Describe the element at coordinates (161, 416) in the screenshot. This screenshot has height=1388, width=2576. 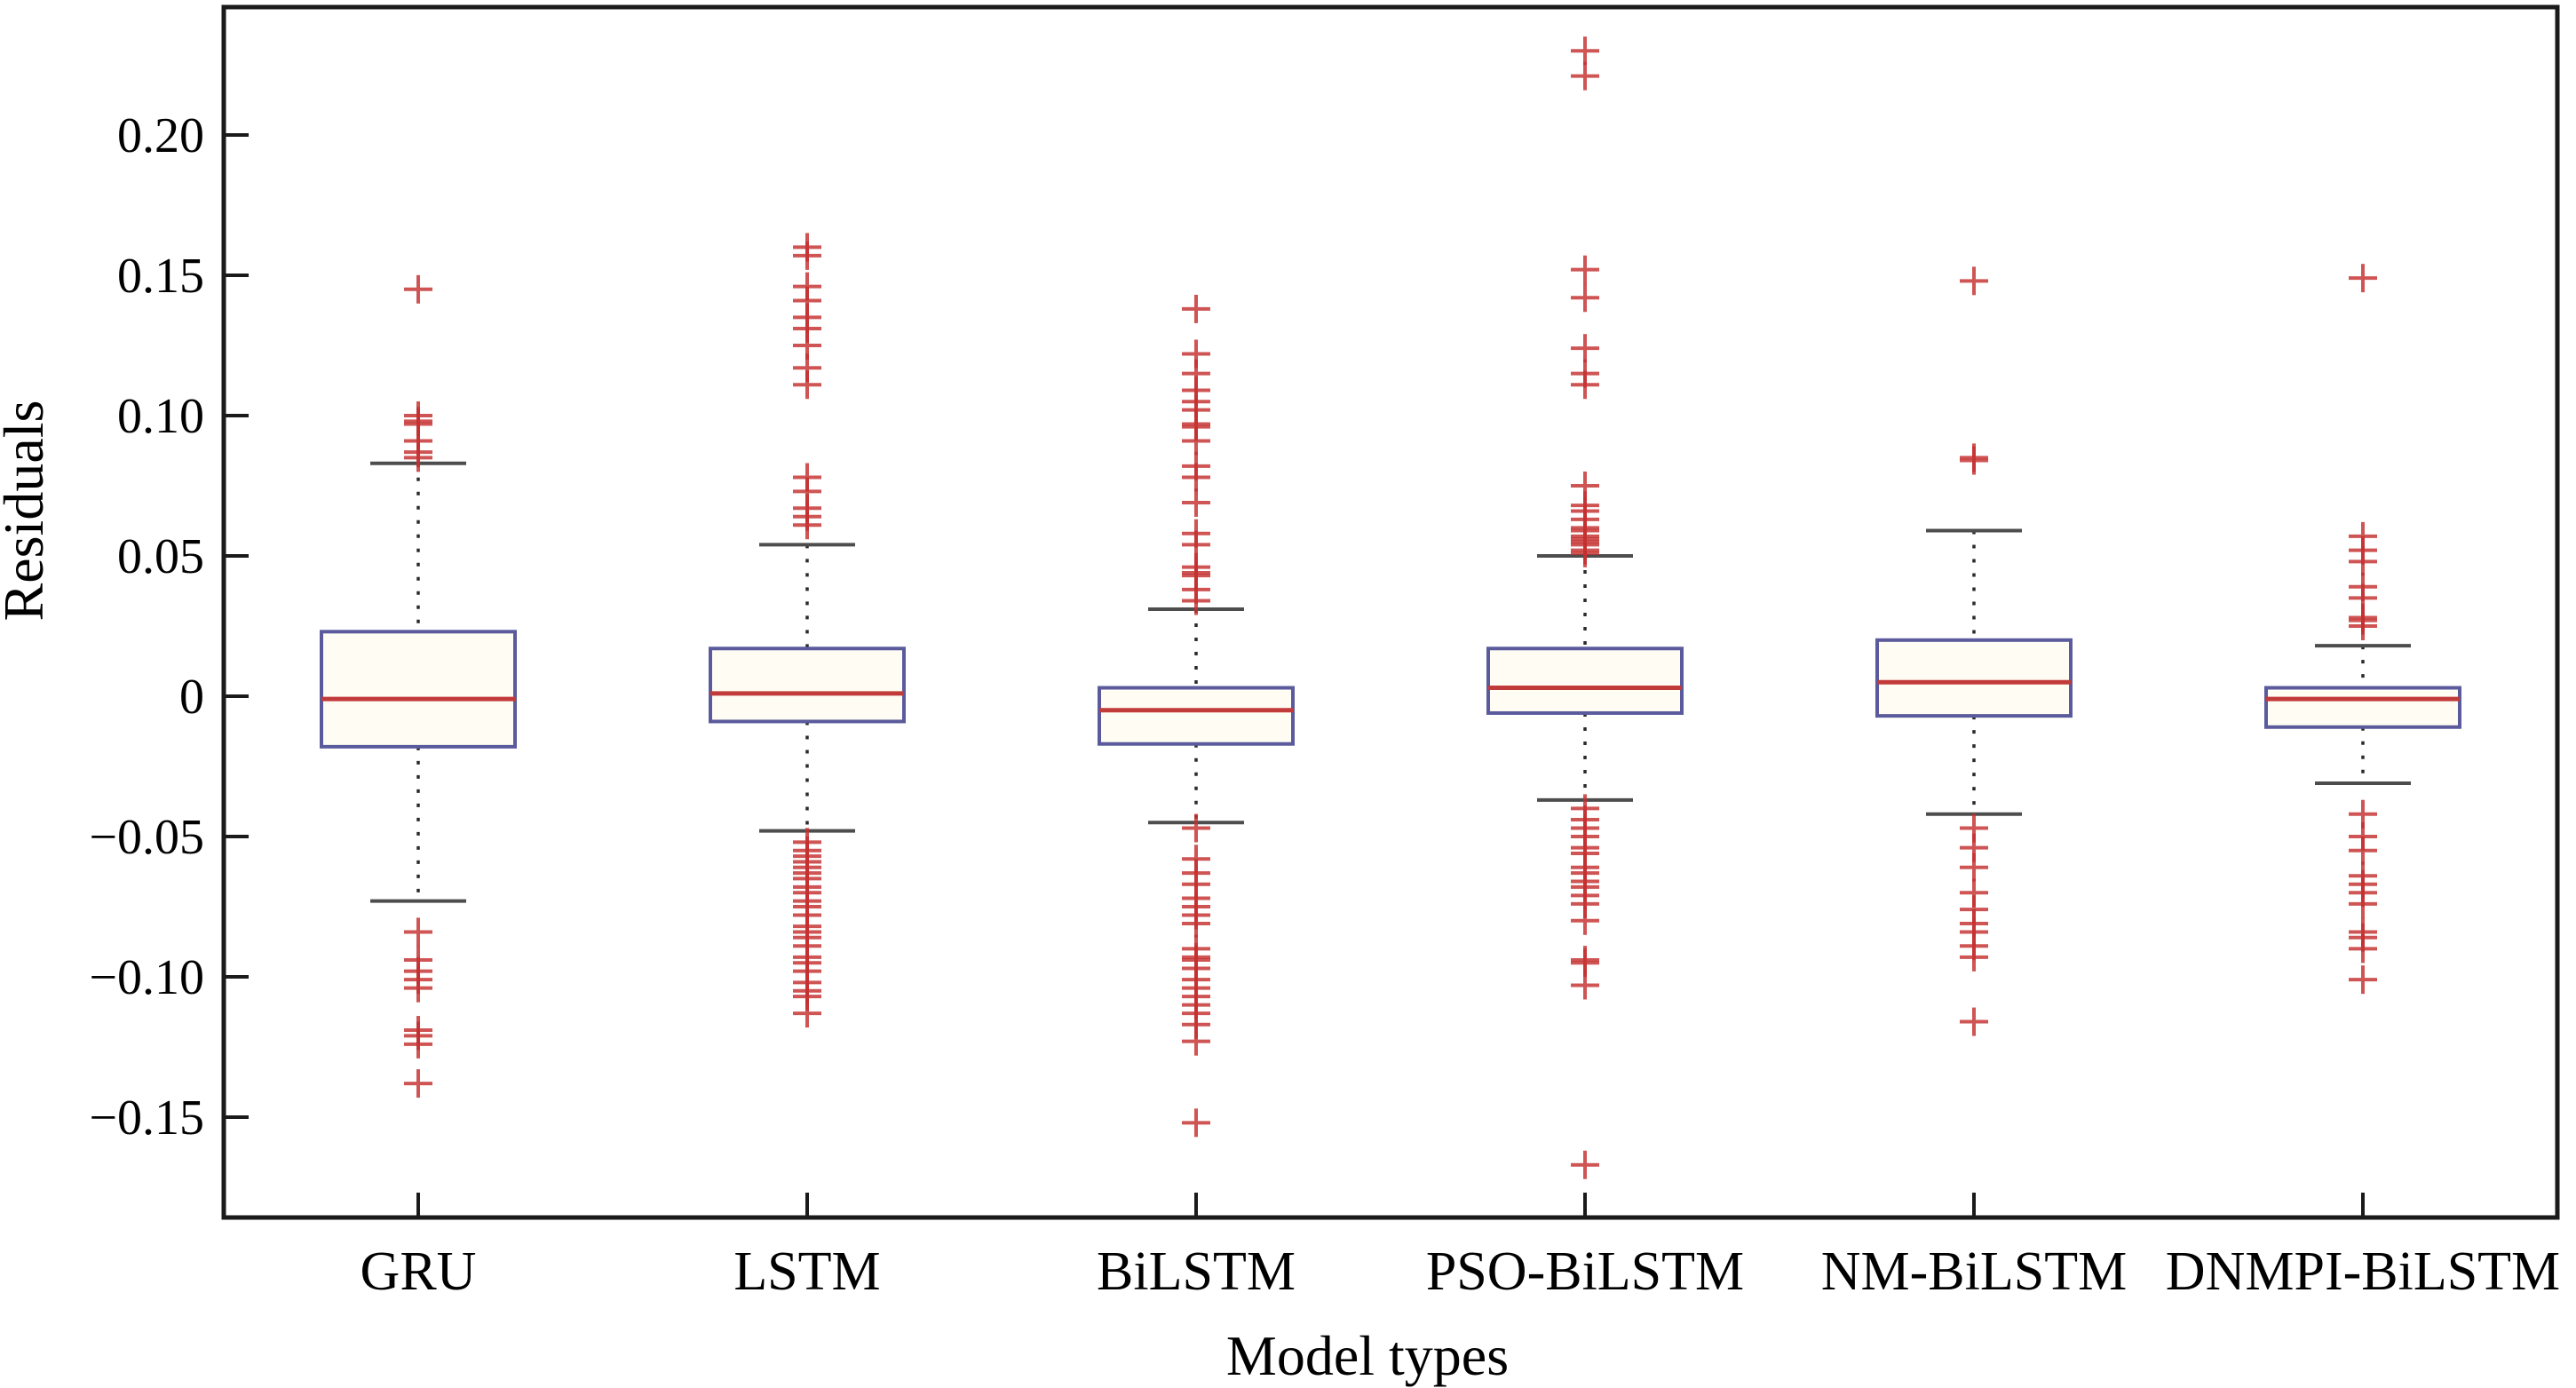
I see `y-tick-label: 0.10` at that location.